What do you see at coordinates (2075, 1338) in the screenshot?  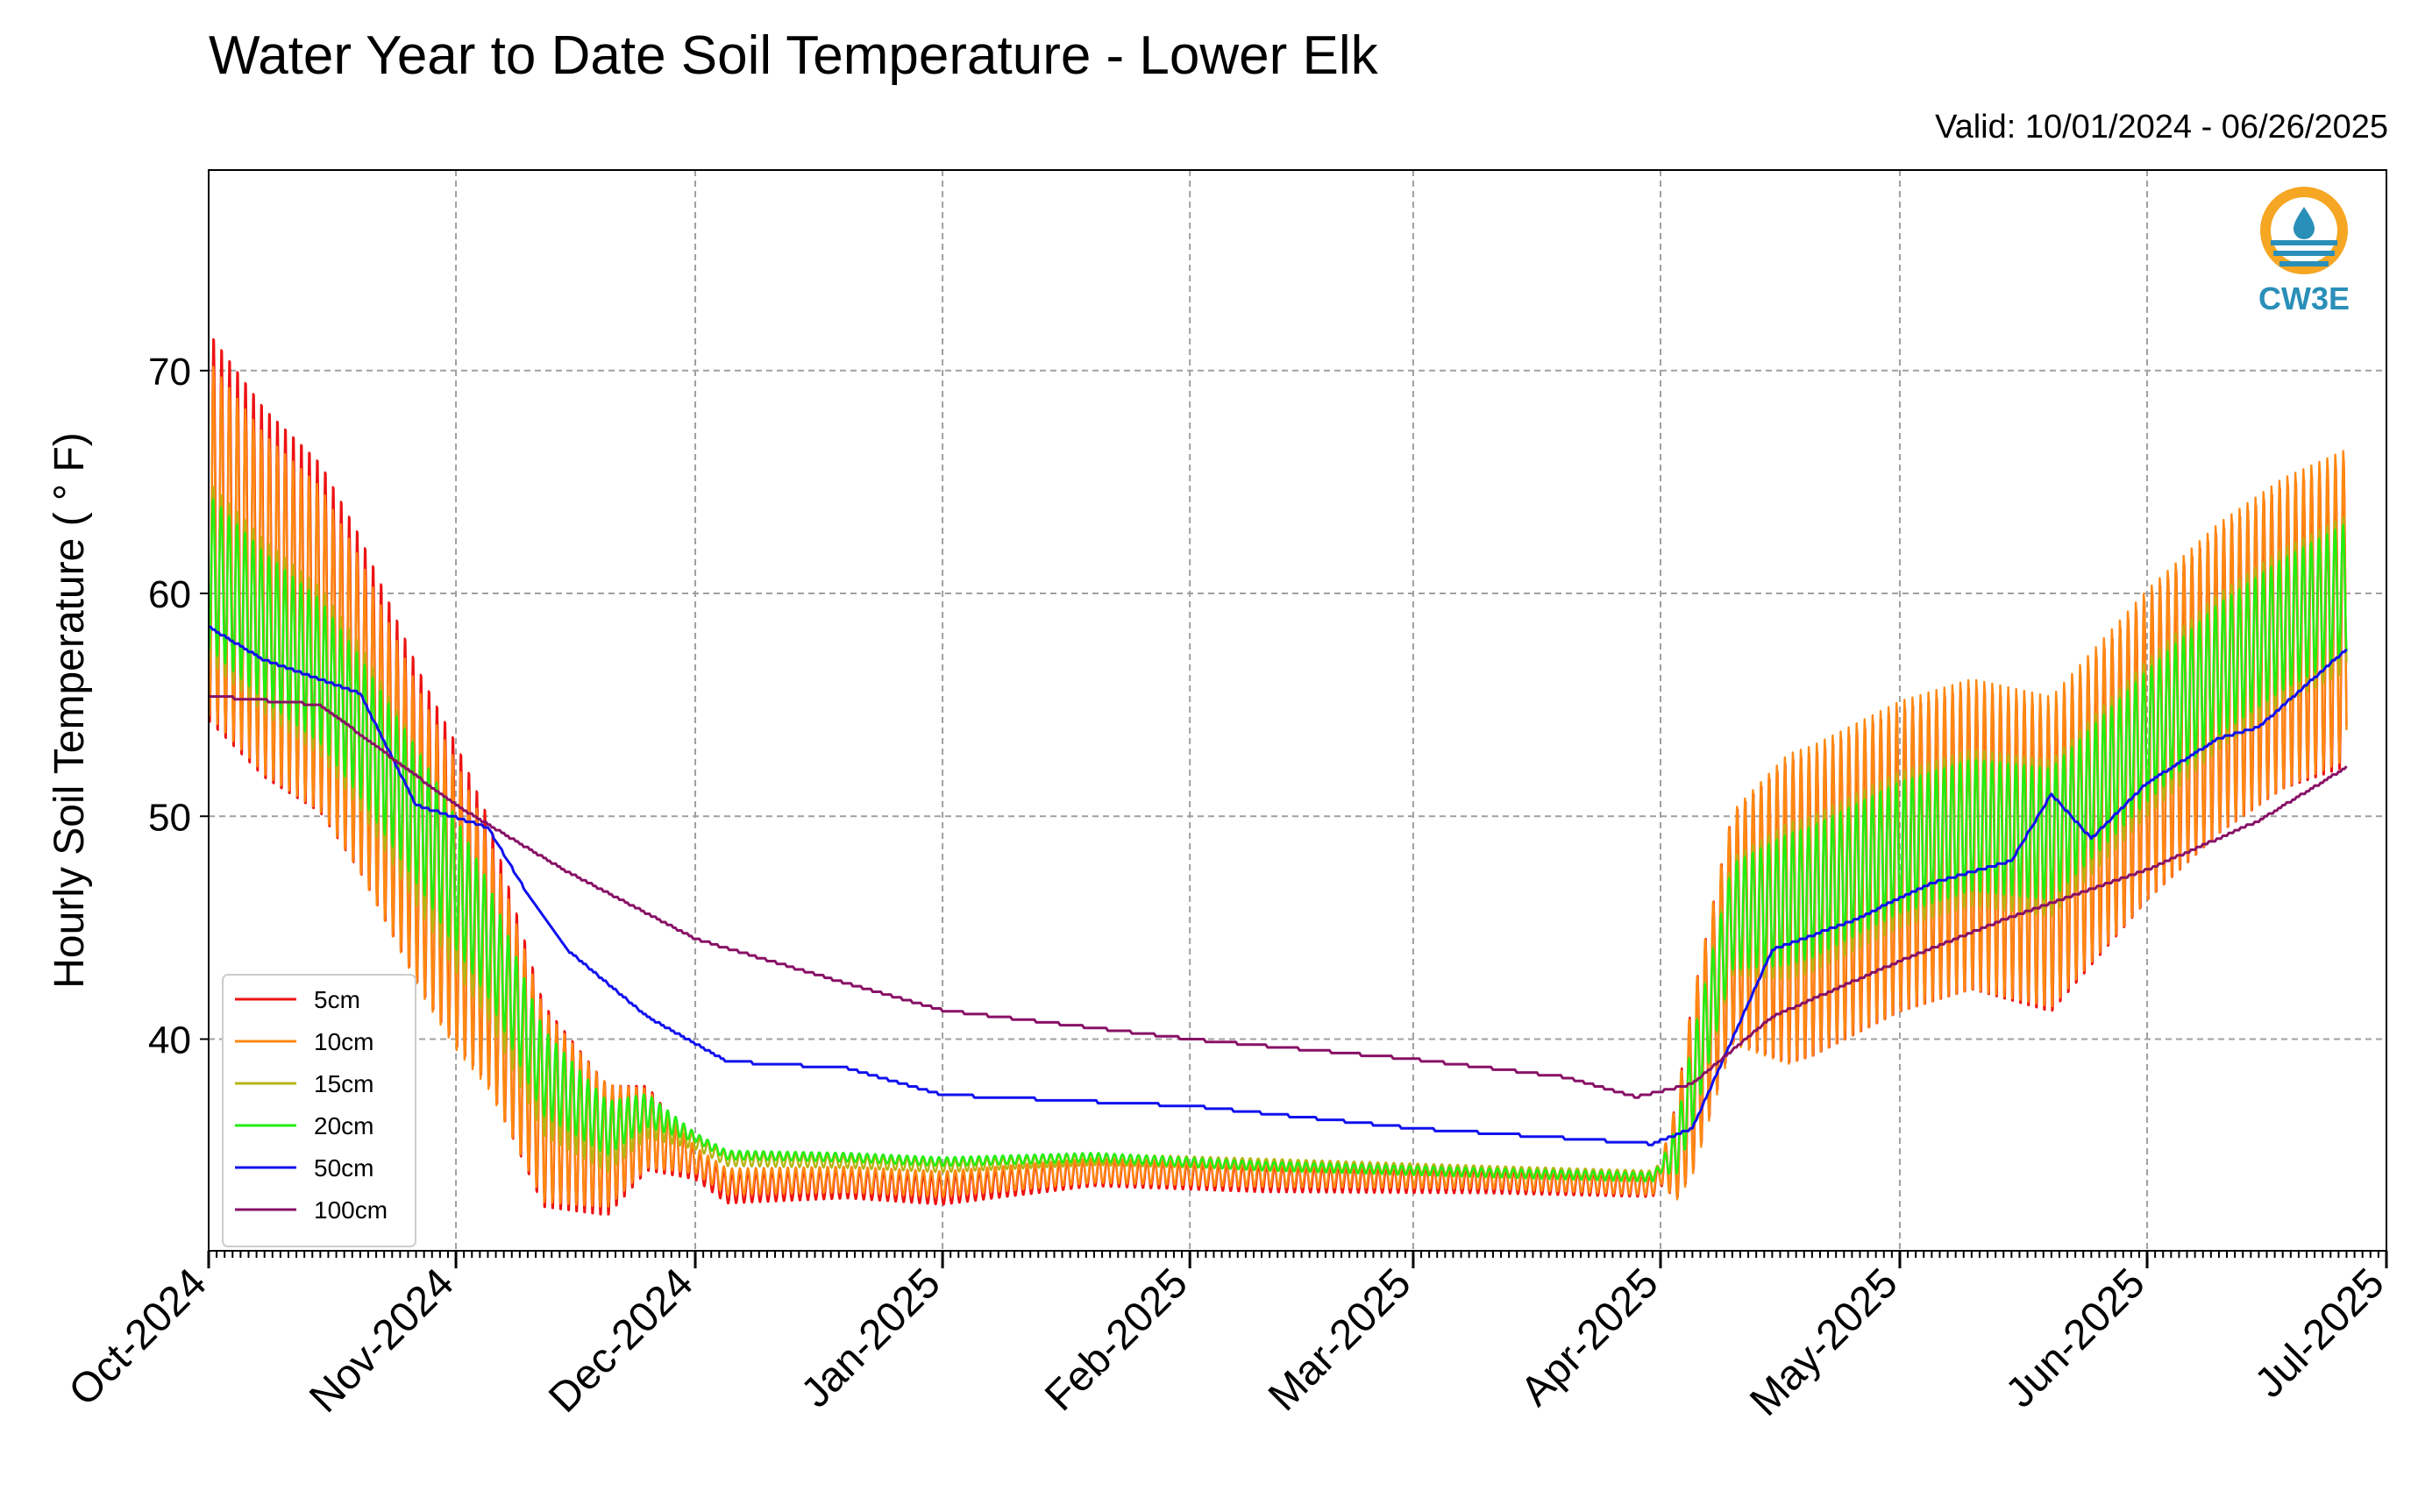 I see `x-tick-label: Jun-2025` at bounding box center [2075, 1338].